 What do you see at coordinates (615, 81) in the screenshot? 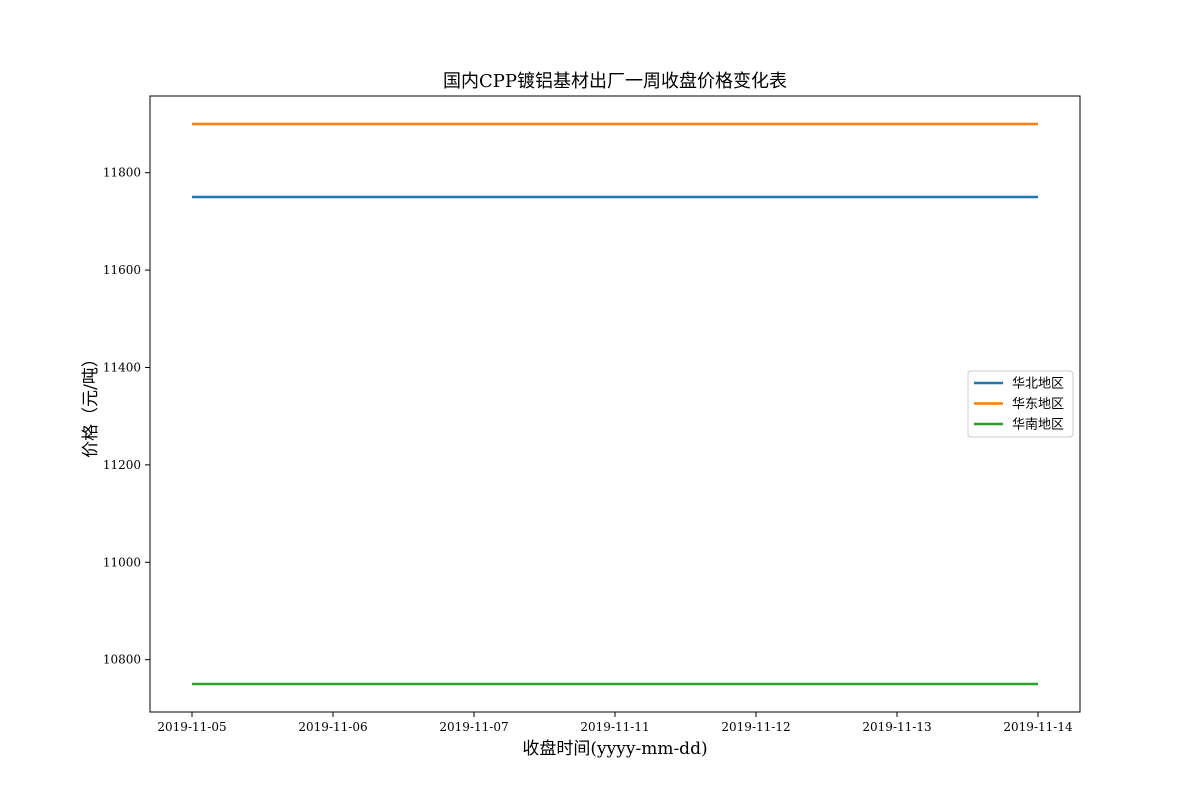
I see `chart-title: 国内CPP镀铝基材出厂一周收盘价格变化表` at bounding box center [615, 81].